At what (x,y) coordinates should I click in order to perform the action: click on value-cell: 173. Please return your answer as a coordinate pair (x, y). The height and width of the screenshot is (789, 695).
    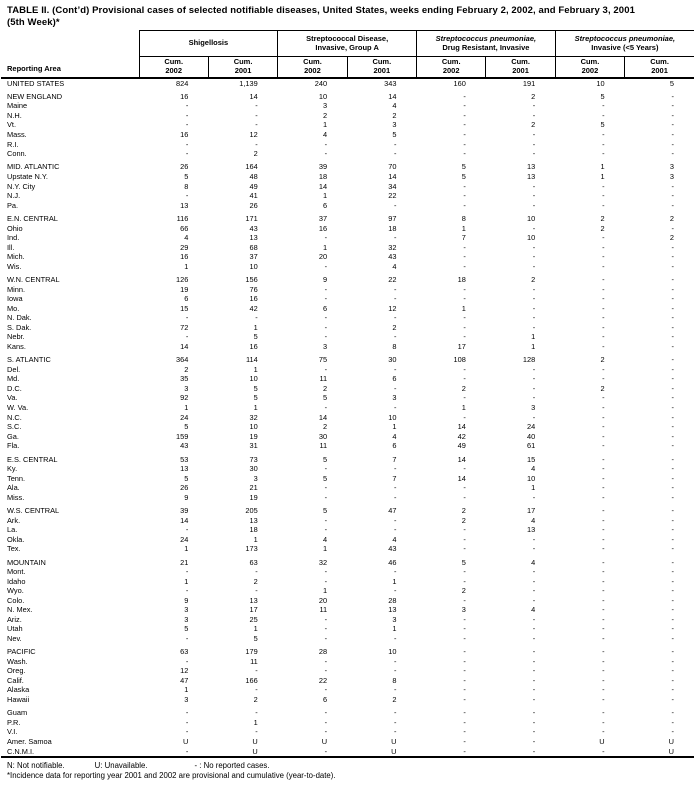
    Looking at the image, I should click on (251, 549).